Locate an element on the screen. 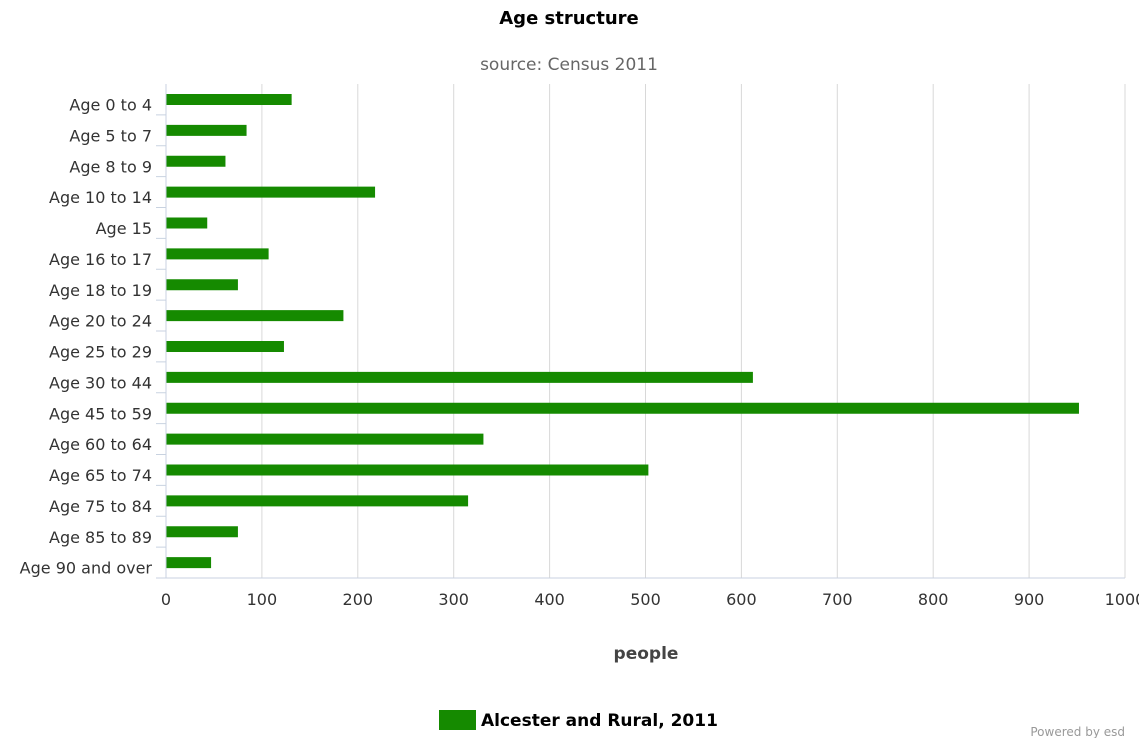 The image size is (1139, 738). y-tick-label: Age 85 to 89 is located at coordinates (100, 537).